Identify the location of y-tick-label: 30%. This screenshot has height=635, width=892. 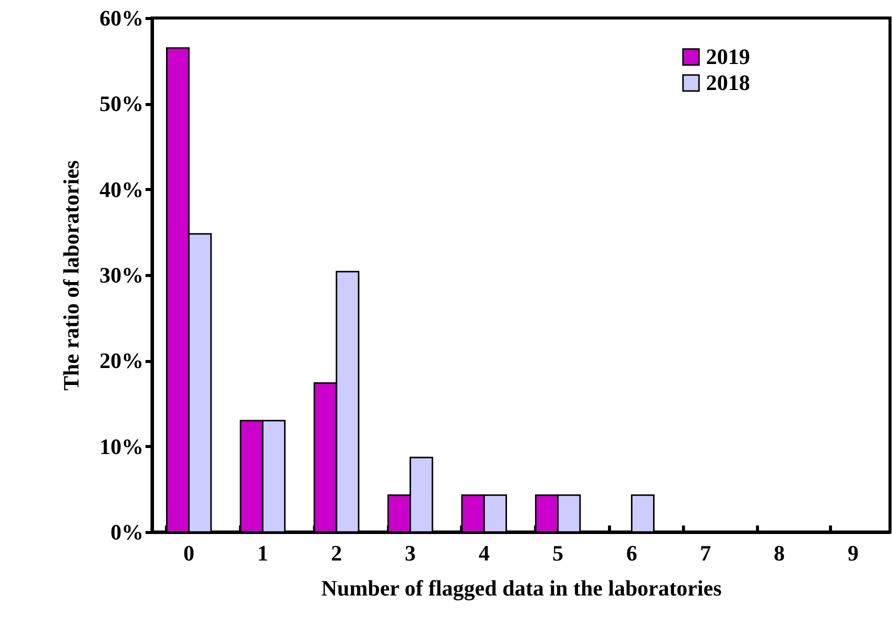
(122, 275).